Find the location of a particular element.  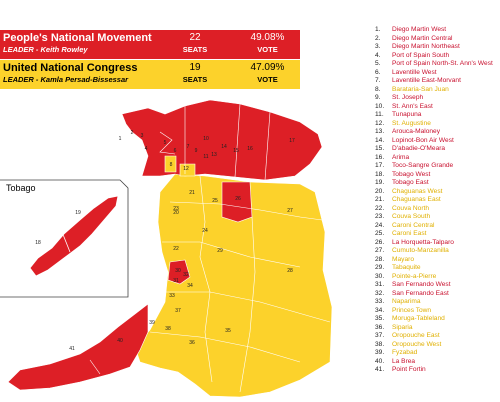

legend-name: Couva South is located at coordinates (411, 216).